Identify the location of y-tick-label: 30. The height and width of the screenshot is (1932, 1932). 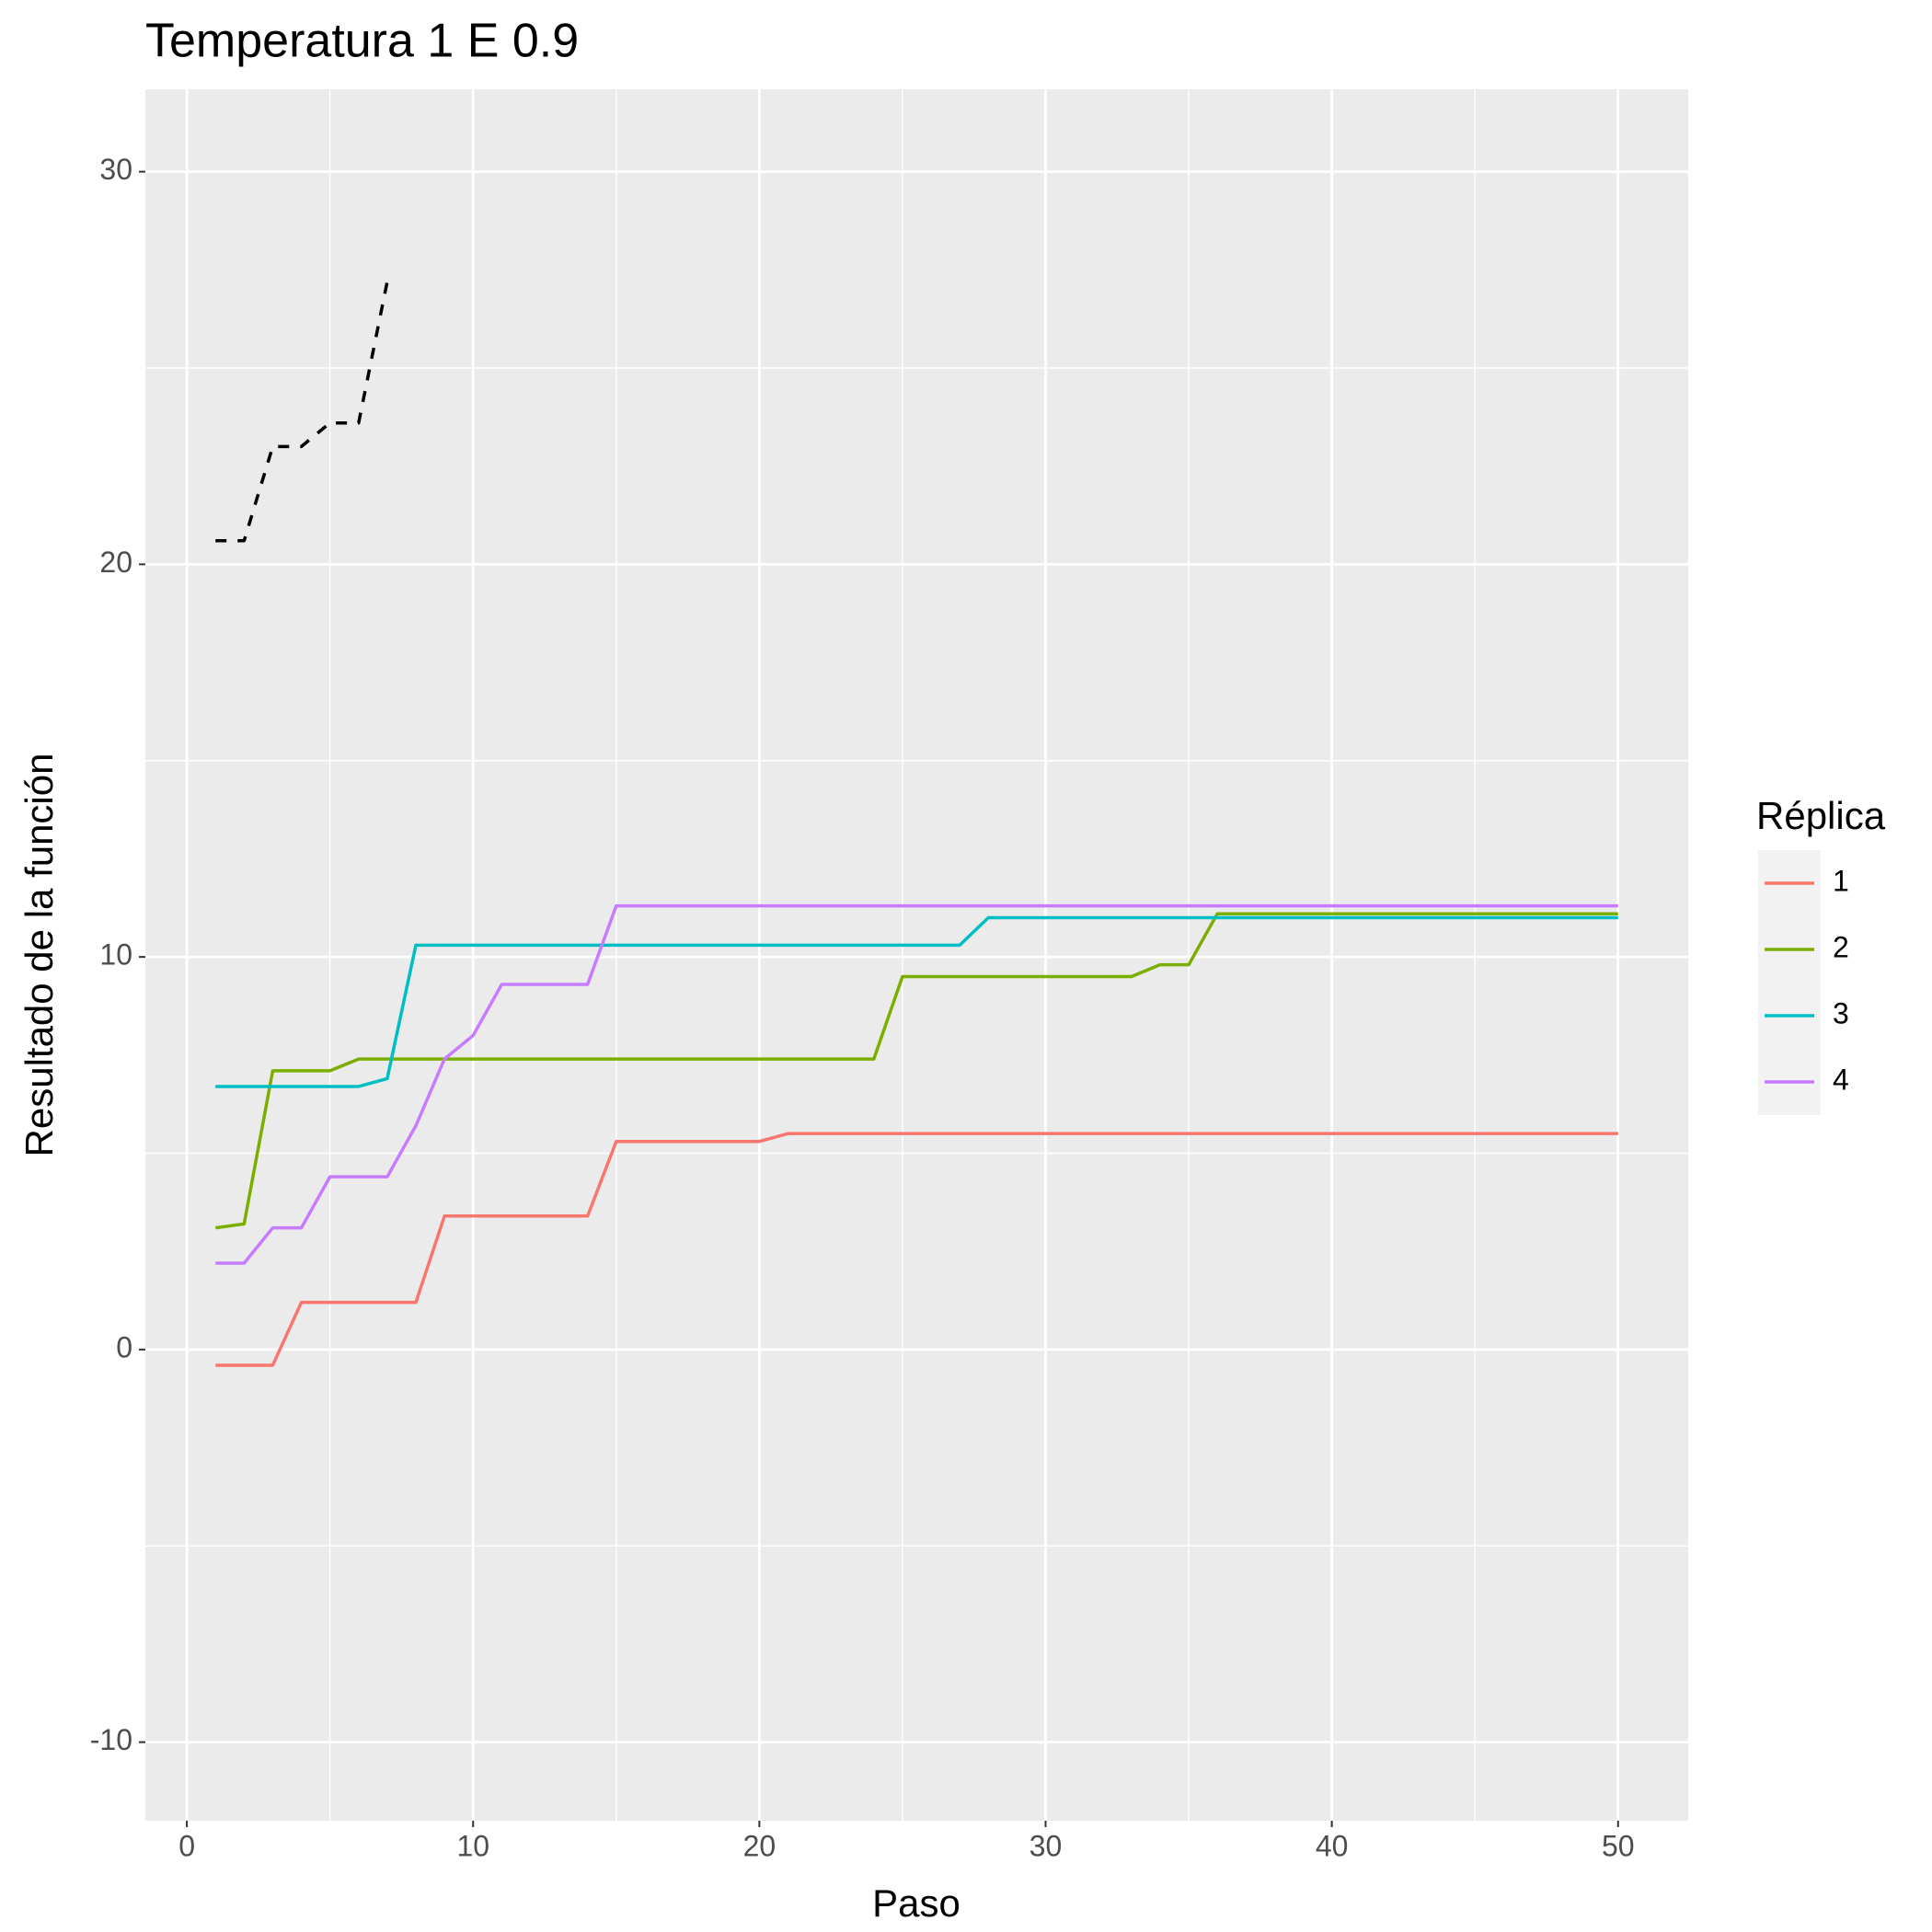
(115, 169).